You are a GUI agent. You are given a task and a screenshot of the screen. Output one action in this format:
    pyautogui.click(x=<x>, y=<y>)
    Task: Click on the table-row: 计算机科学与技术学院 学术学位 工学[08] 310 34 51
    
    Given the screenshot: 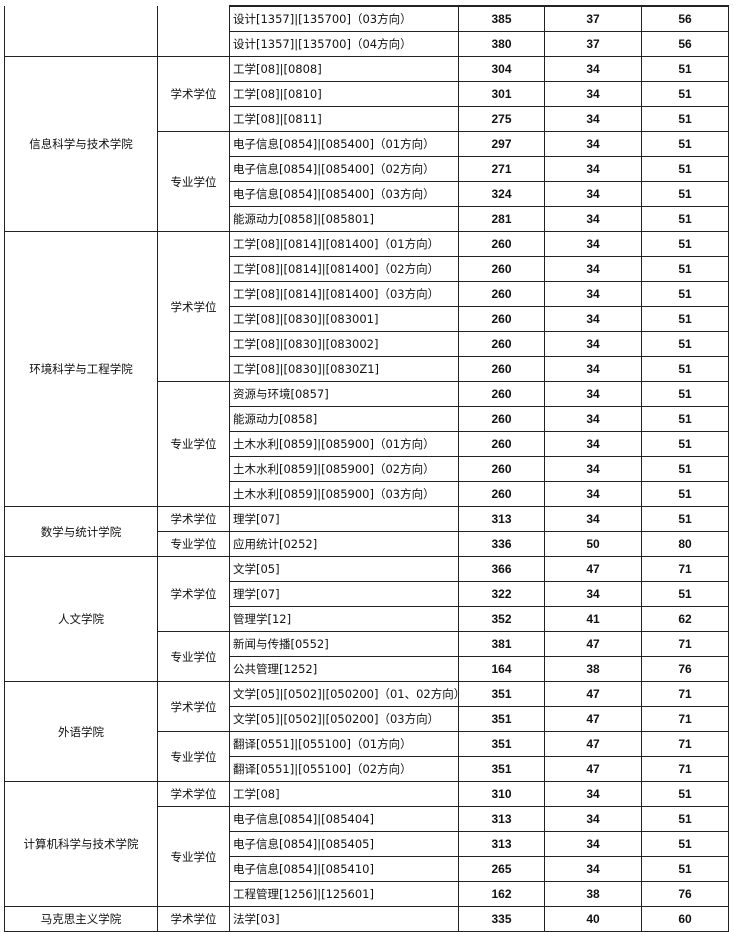 What is the action you would take?
    pyautogui.click(x=366, y=844)
    